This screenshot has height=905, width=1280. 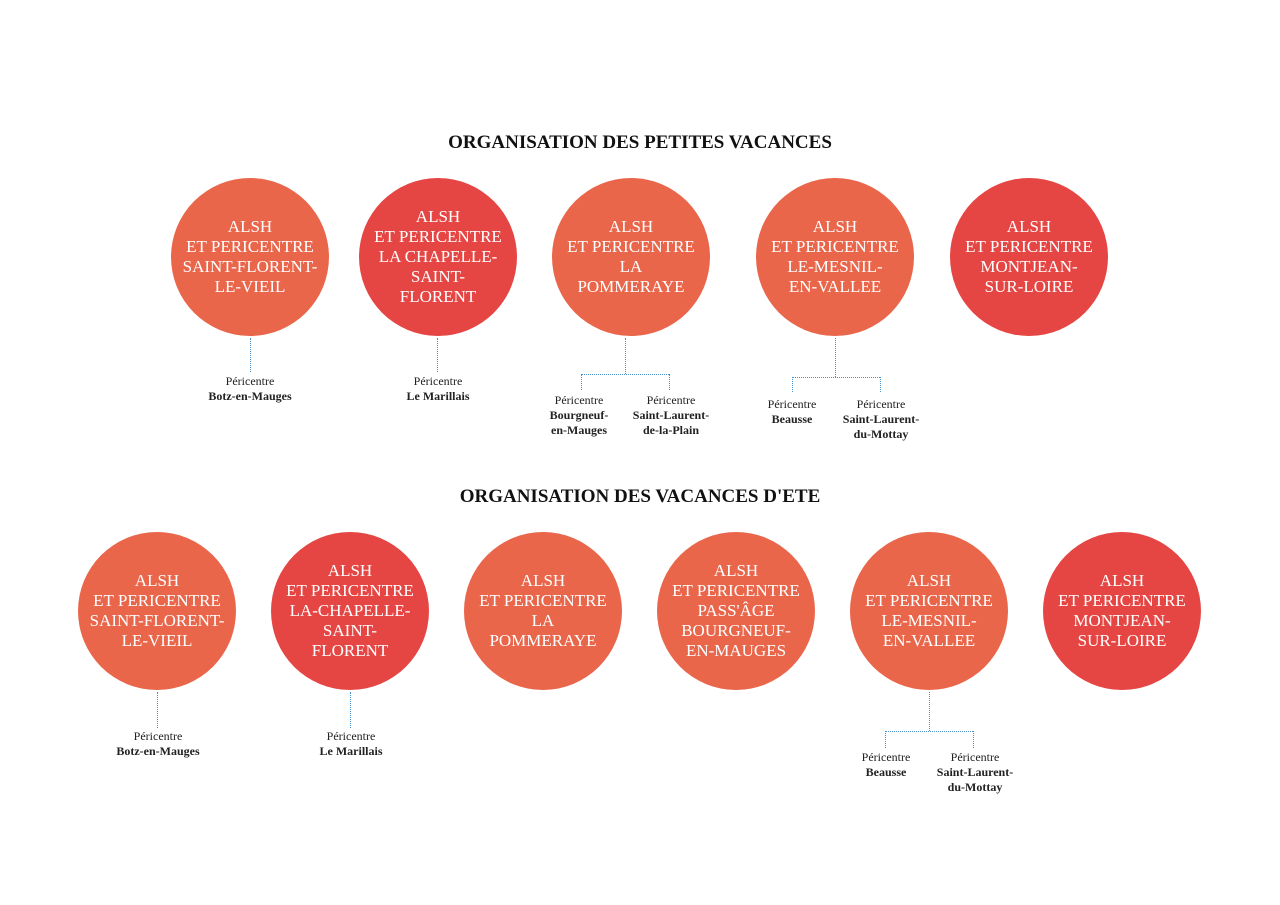 What do you see at coordinates (438, 276) in the screenshot?
I see `node-label-line: SAINT-` at bounding box center [438, 276].